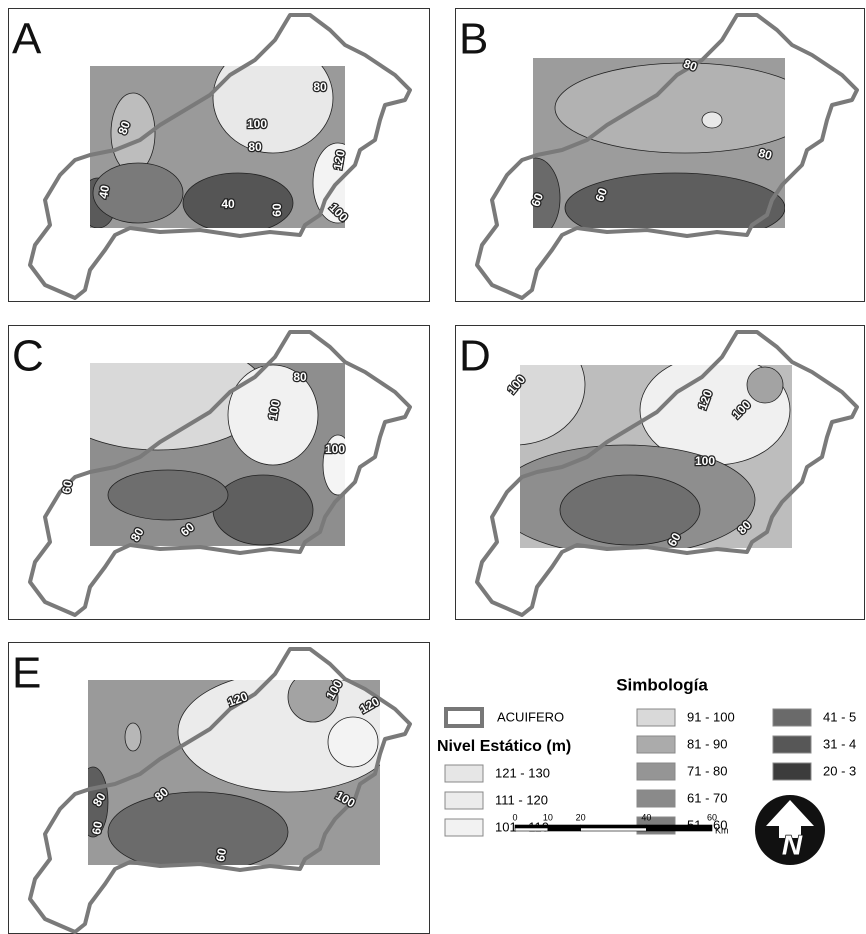  What do you see at coordinates (707, 797) in the screenshot?
I see `class-label: 61 - 70` at bounding box center [707, 797].